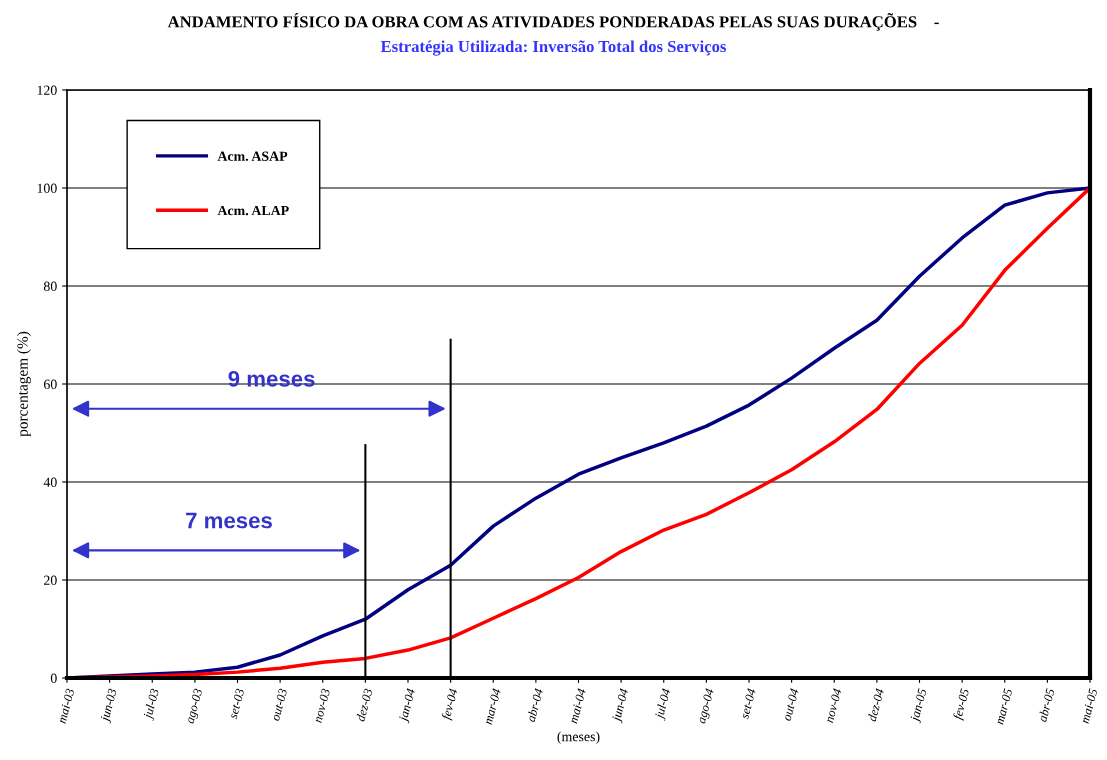 The width and height of the screenshot is (1107, 760). I want to click on y-tick-label: 40, so click(50, 482).